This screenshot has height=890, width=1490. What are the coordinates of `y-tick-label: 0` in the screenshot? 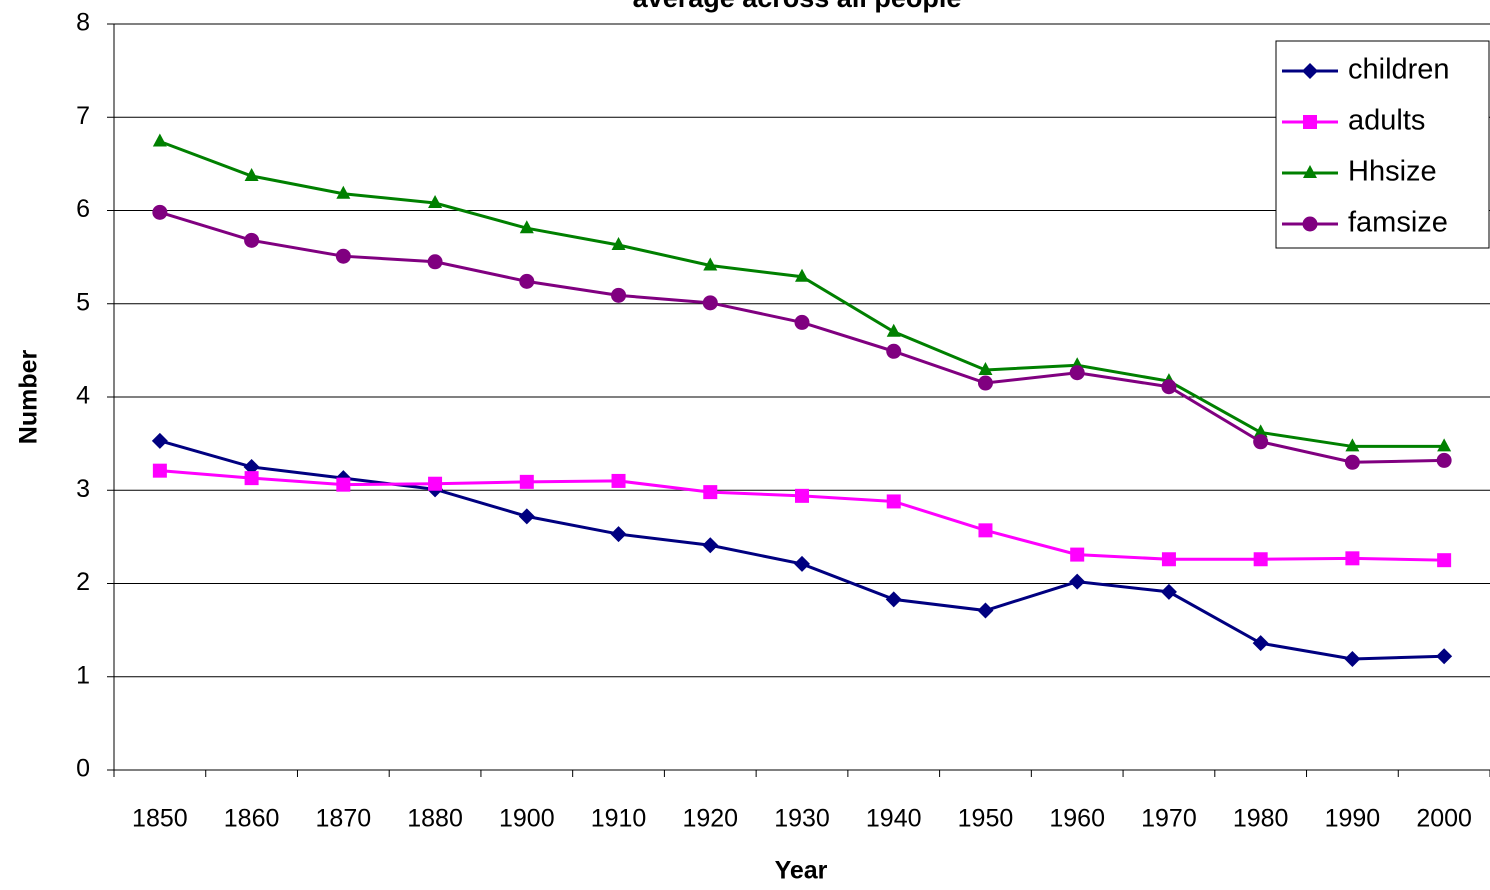 It's located at (83, 769).